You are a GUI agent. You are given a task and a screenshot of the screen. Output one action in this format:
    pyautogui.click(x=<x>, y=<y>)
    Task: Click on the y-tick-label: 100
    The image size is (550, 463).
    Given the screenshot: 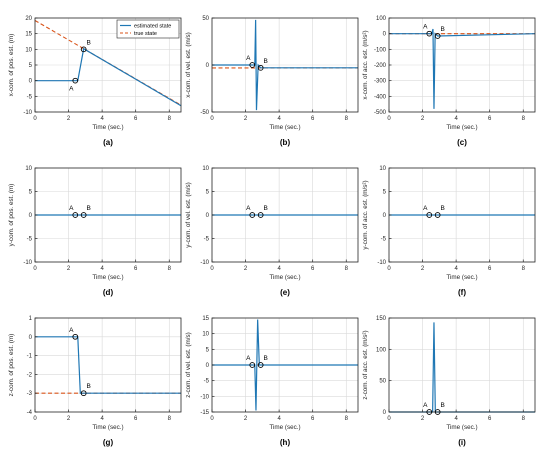 What is the action you would take?
    pyautogui.click(x=381, y=350)
    